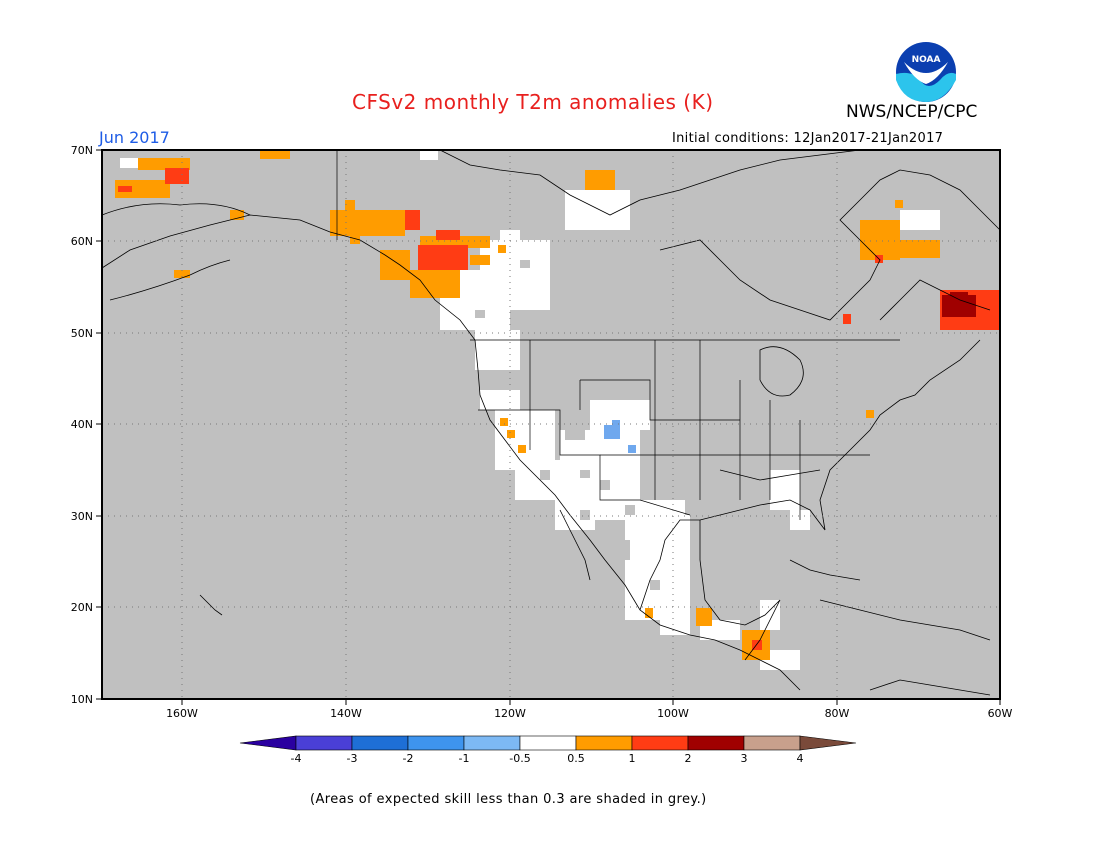 This screenshot has width=1100, height=850. I want to click on lat-label: 10N, so click(82, 699).